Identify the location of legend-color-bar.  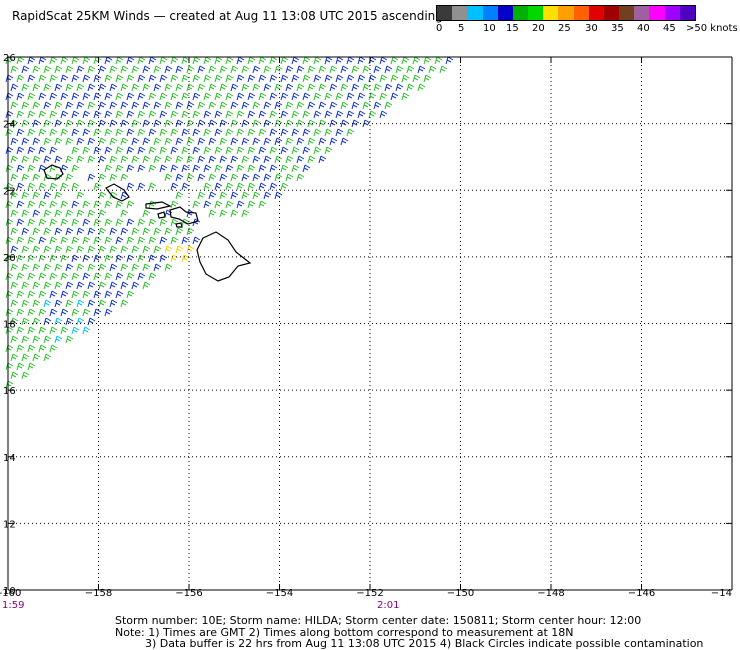
(566, 13).